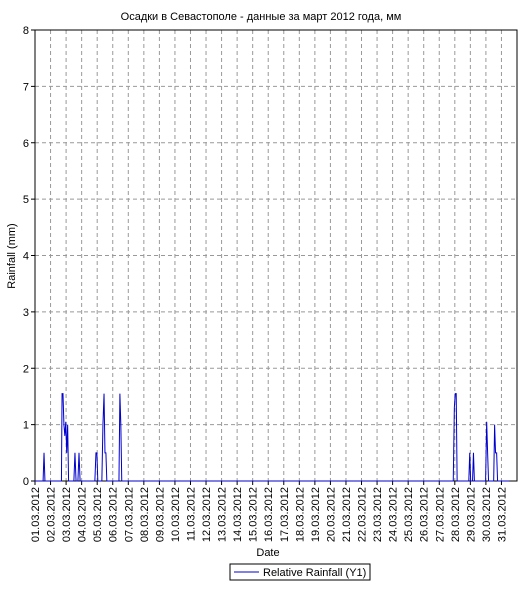  Describe the element at coordinates (285, 514) in the screenshot. I see `x-tick-label: 17.03.2012` at that location.